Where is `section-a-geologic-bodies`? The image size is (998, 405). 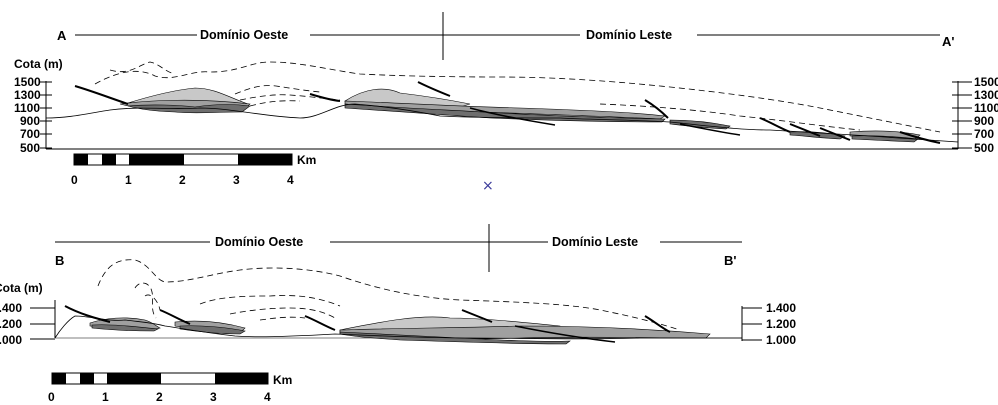 section-a-geologic-bodies is located at coordinates (520, 115).